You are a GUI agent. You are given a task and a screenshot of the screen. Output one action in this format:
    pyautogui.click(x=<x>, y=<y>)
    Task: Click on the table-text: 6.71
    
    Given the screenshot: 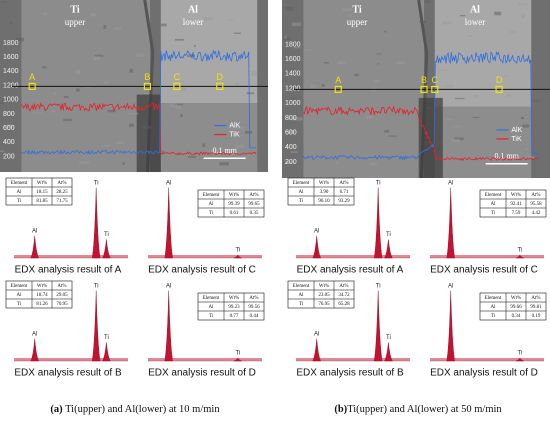 What is the action you would take?
    pyautogui.click(x=344, y=192)
    